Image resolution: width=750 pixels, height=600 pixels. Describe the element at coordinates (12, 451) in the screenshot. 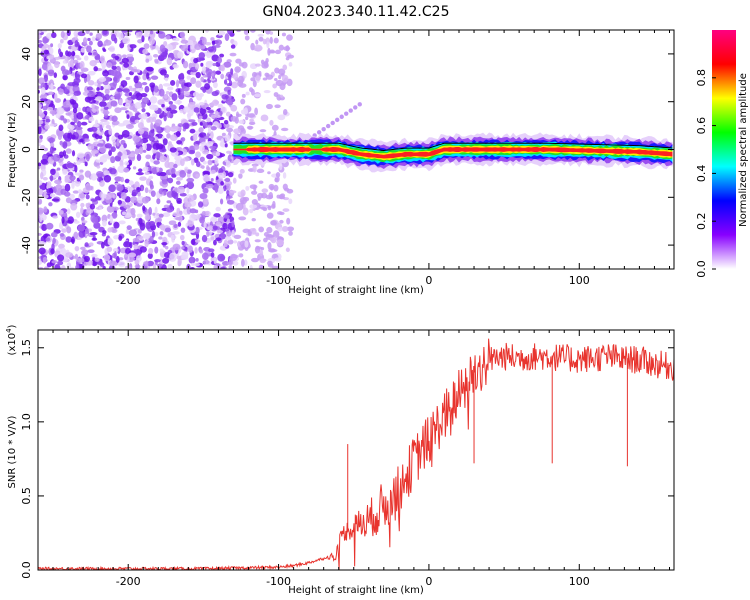

I see `snr-y-label: SNR (10 * V/V)` at that location.